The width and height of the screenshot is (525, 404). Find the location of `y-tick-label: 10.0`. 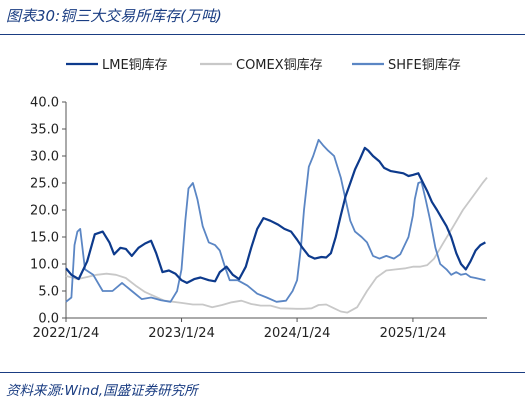

y-tick-label: 10.0 is located at coordinates (44, 265).